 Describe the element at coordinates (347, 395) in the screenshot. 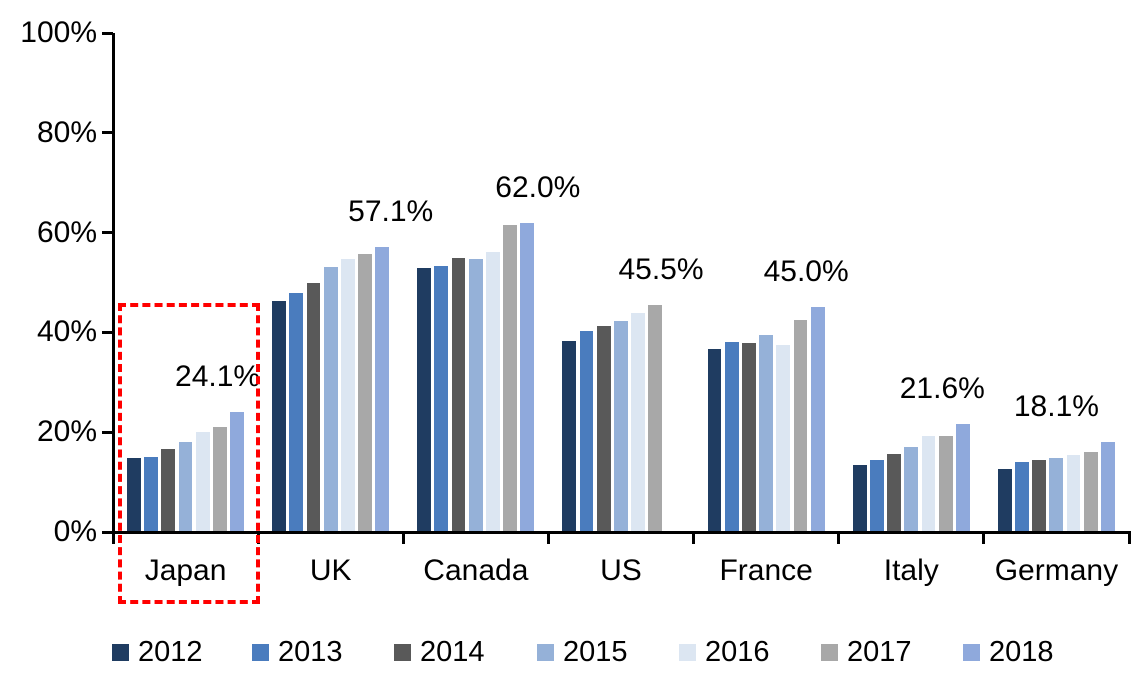

I see `bar-uk-2016` at that location.